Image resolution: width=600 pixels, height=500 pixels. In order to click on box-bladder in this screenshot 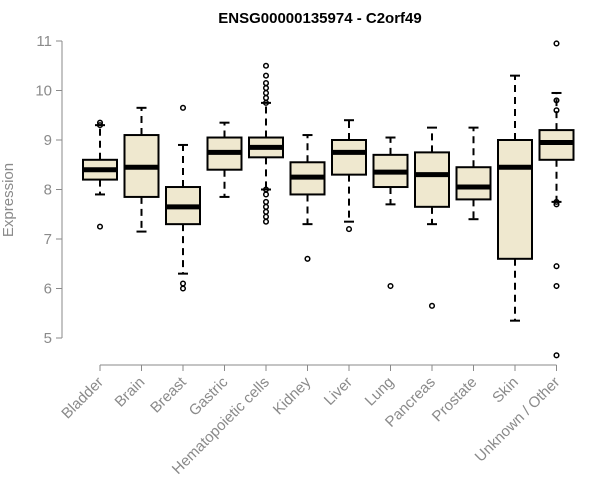, I will do `click(100, 174)`.